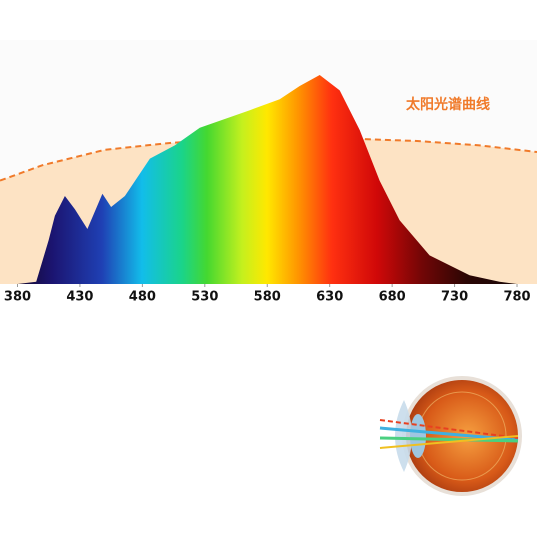 This screenshot has width=537, height=537. I want to click on eye-illustration, so click(450, 436).